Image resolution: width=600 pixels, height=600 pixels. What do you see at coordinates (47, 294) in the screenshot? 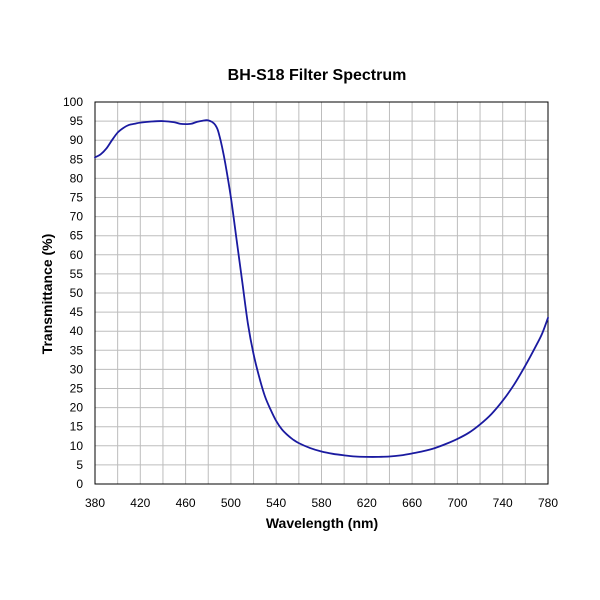
I see `y-axis-label: Transmittance (%)` at bounding box center [47, 294].